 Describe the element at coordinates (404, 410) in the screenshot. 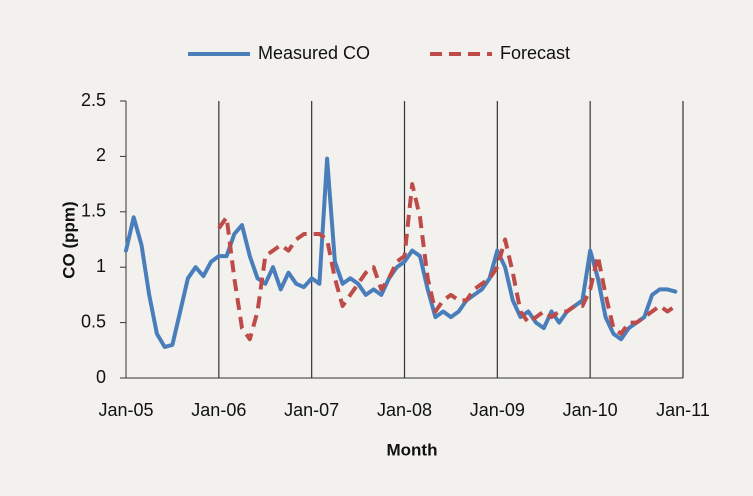

I see `x-tick-label: Jan-08` at that location.